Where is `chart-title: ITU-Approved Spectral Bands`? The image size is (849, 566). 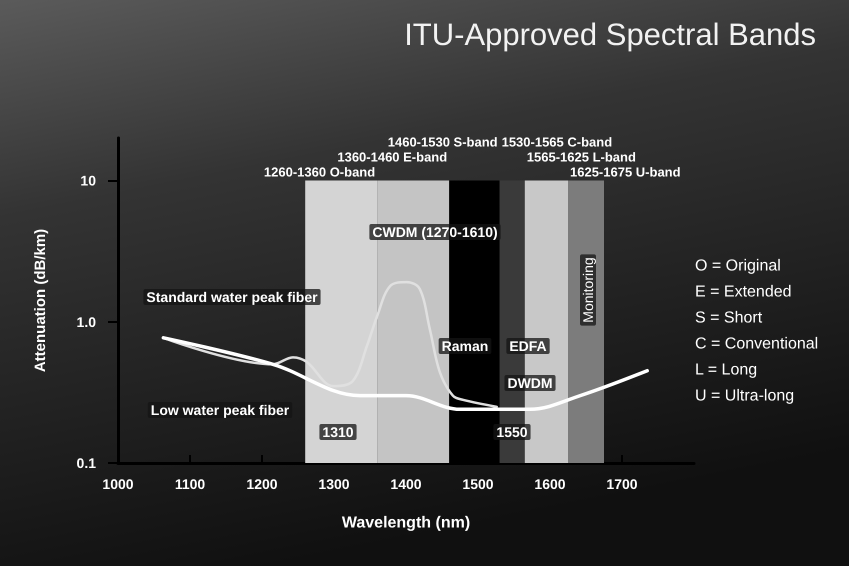 chart-title: ITU-Approved Spectral Bands is located at coordinates (610, 34).